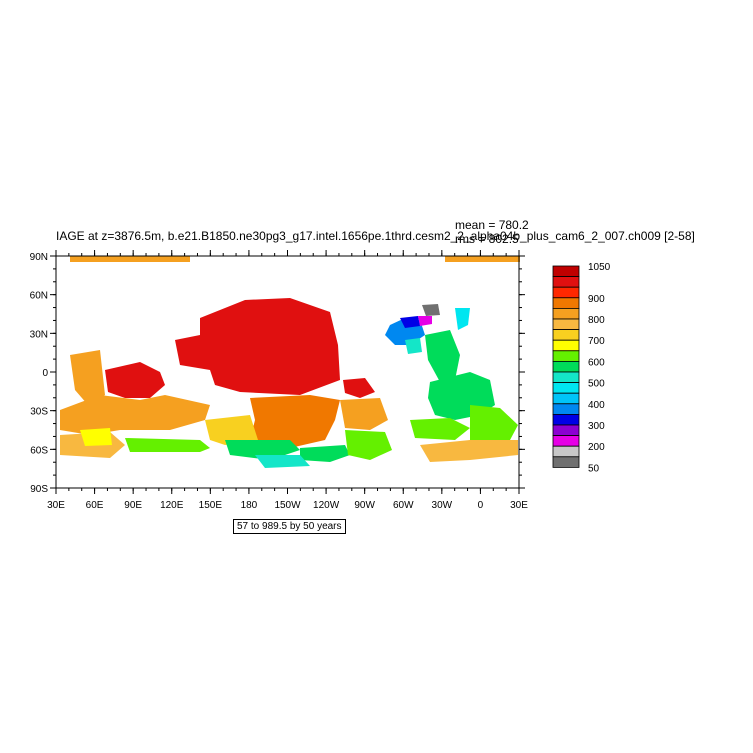 The image size is (753, 753). Describe the element at coordinates (39, 412) in the screenshot. I see `lat-tick-label: 30S` at that location.